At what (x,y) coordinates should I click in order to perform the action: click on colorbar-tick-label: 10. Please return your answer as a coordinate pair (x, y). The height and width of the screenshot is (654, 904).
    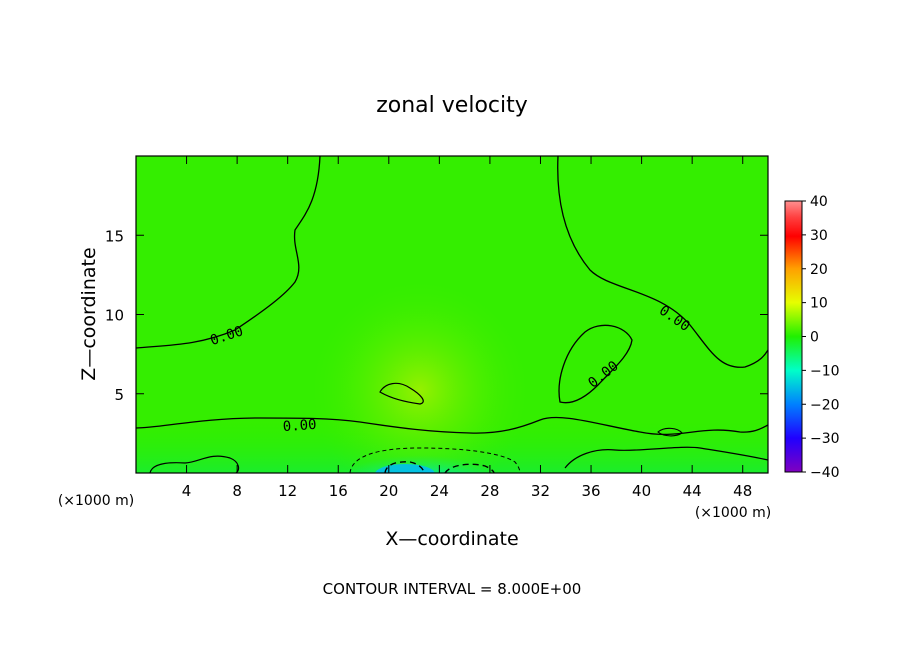
    Looking at the image, I should click on (819, 304).